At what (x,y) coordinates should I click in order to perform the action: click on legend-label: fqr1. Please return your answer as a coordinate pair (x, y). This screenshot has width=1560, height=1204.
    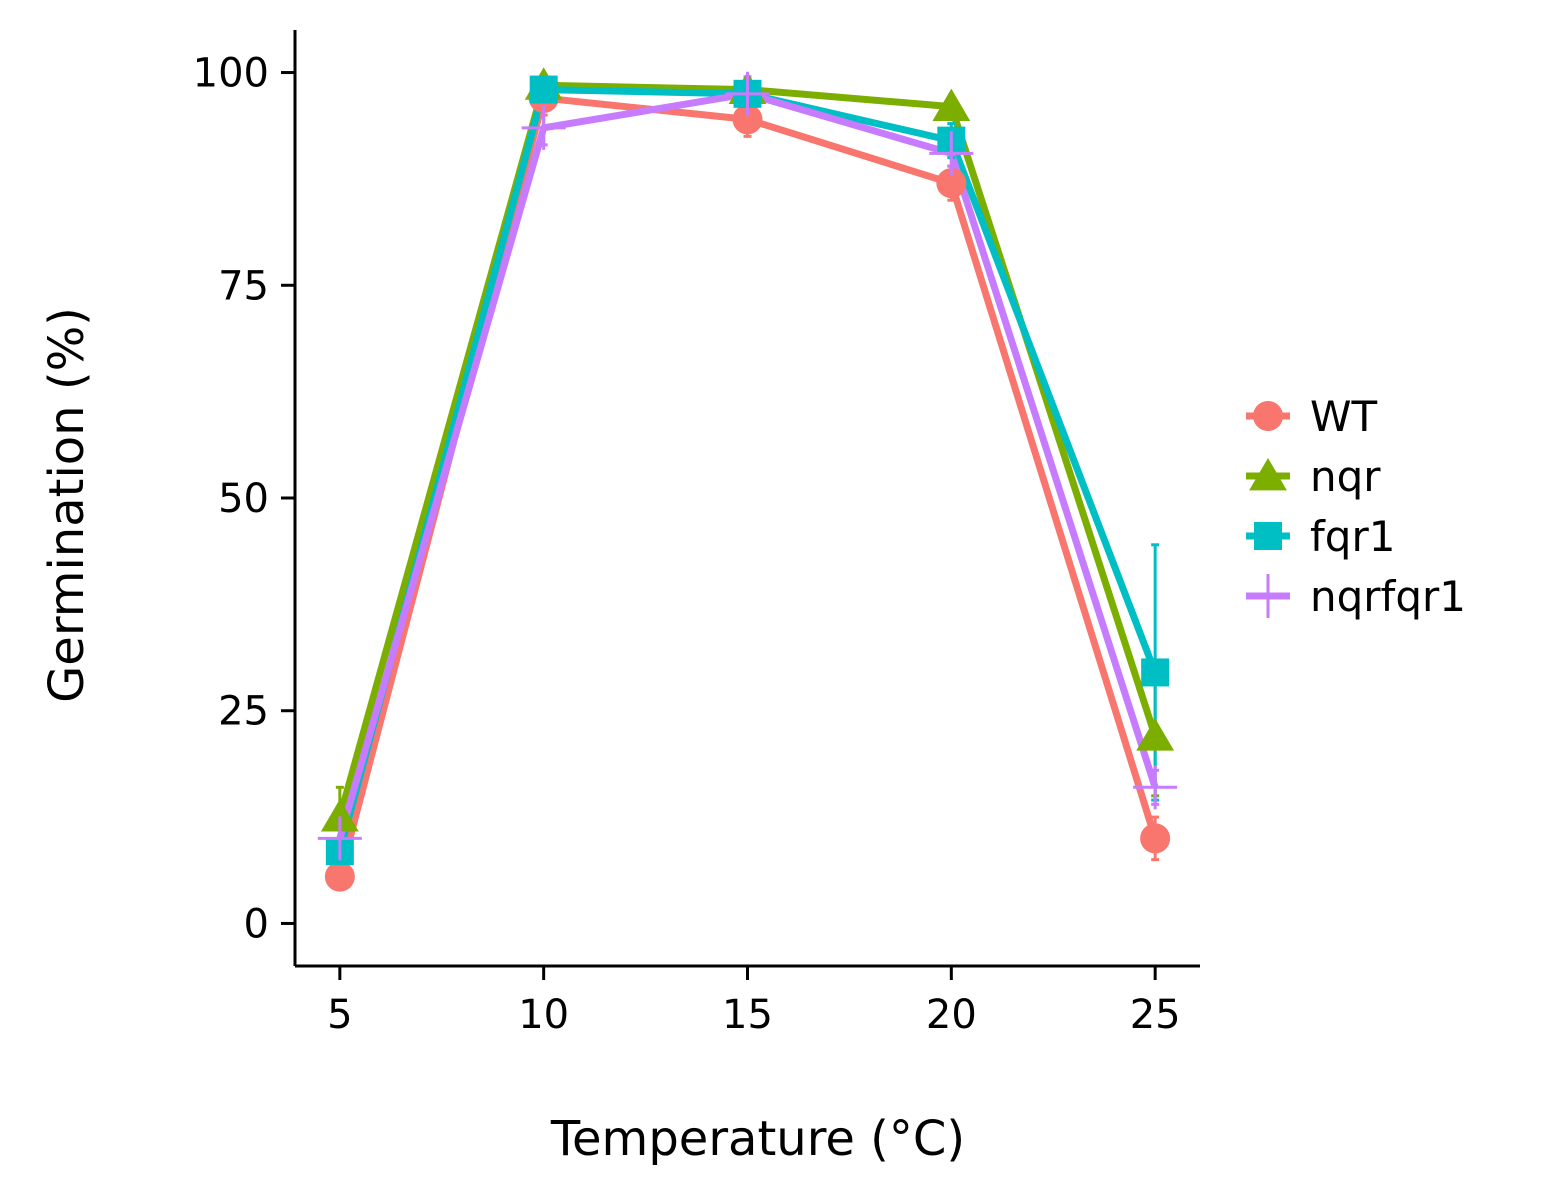
    Looking at the image, I should click on (1352, 536).